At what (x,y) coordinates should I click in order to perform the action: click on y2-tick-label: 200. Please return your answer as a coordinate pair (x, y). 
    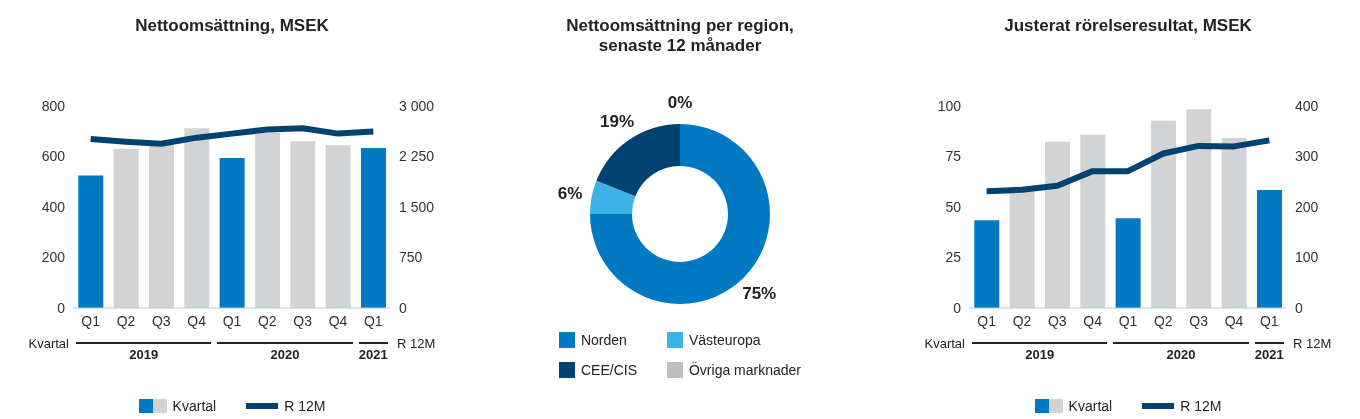
    Looking at the image, I should click on (1307, 206).